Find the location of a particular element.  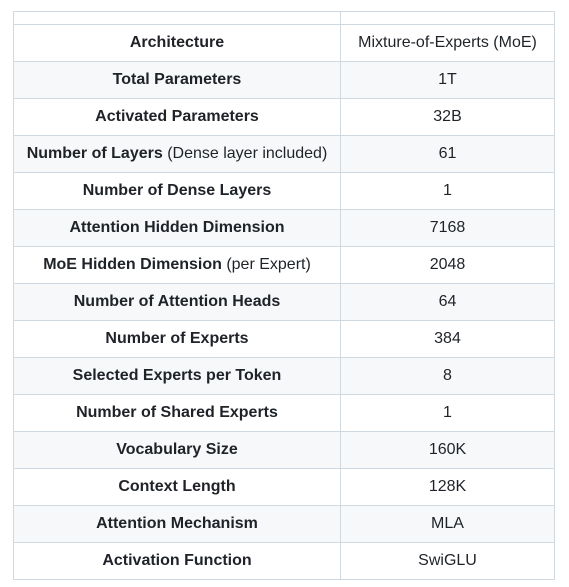

spec-value-cell: 8 is located at coordinates (447, 376).